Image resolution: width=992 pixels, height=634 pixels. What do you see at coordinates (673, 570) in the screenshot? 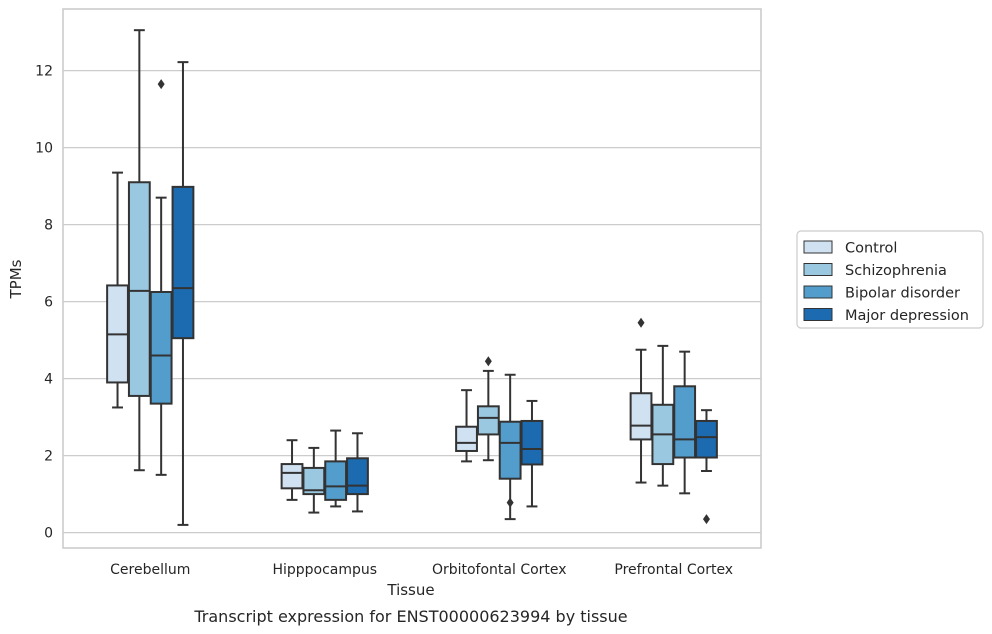
I see `x-tick-label: Prefrontal Cortex` at bounding box center [673, 570].